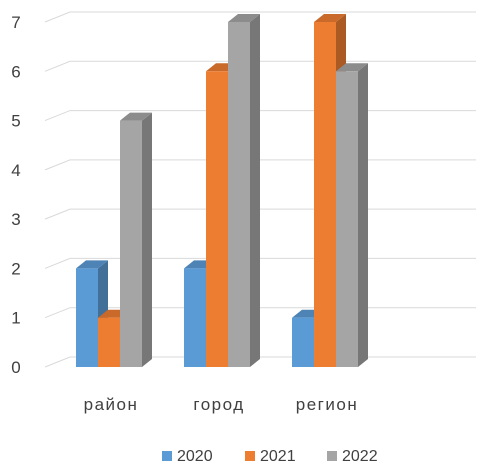 Image resolution: width=484 pixels, height=465 pixels. What do you see at coordinates (195, 456) in the screenshot?
I see `legend-label: 2020` at bounding box center [195, 456].